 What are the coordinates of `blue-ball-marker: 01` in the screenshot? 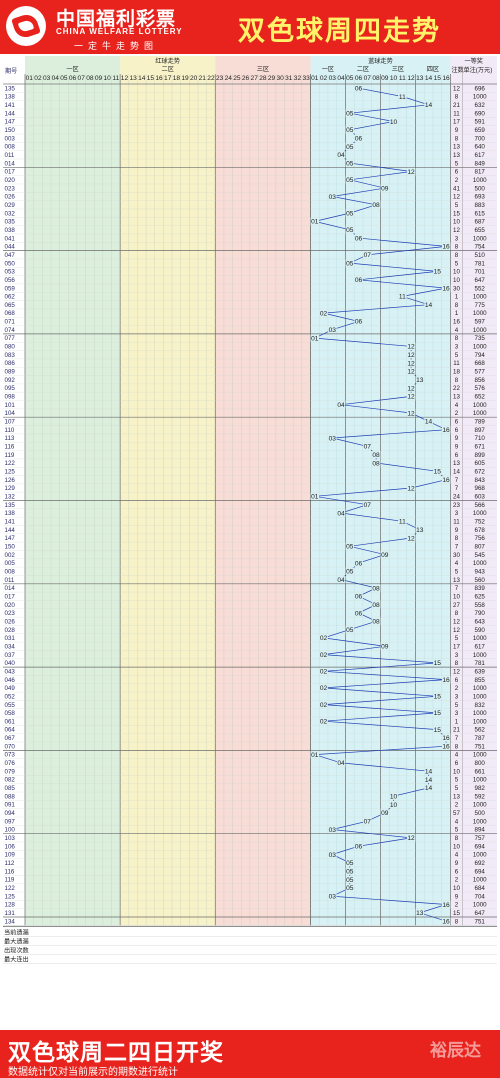 It's located at (315, 338).